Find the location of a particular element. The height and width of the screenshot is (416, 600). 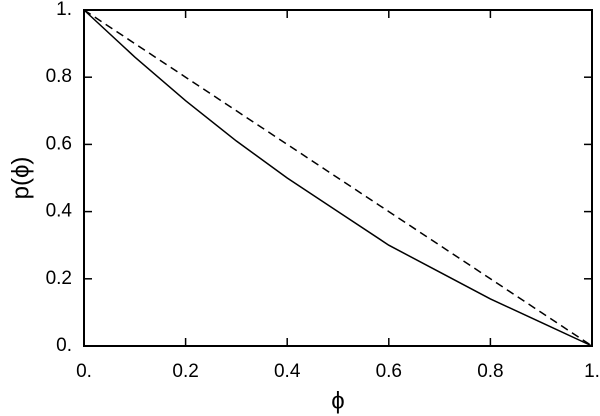

y-tick-label: 0.4 is located at coordinates (59, 211).